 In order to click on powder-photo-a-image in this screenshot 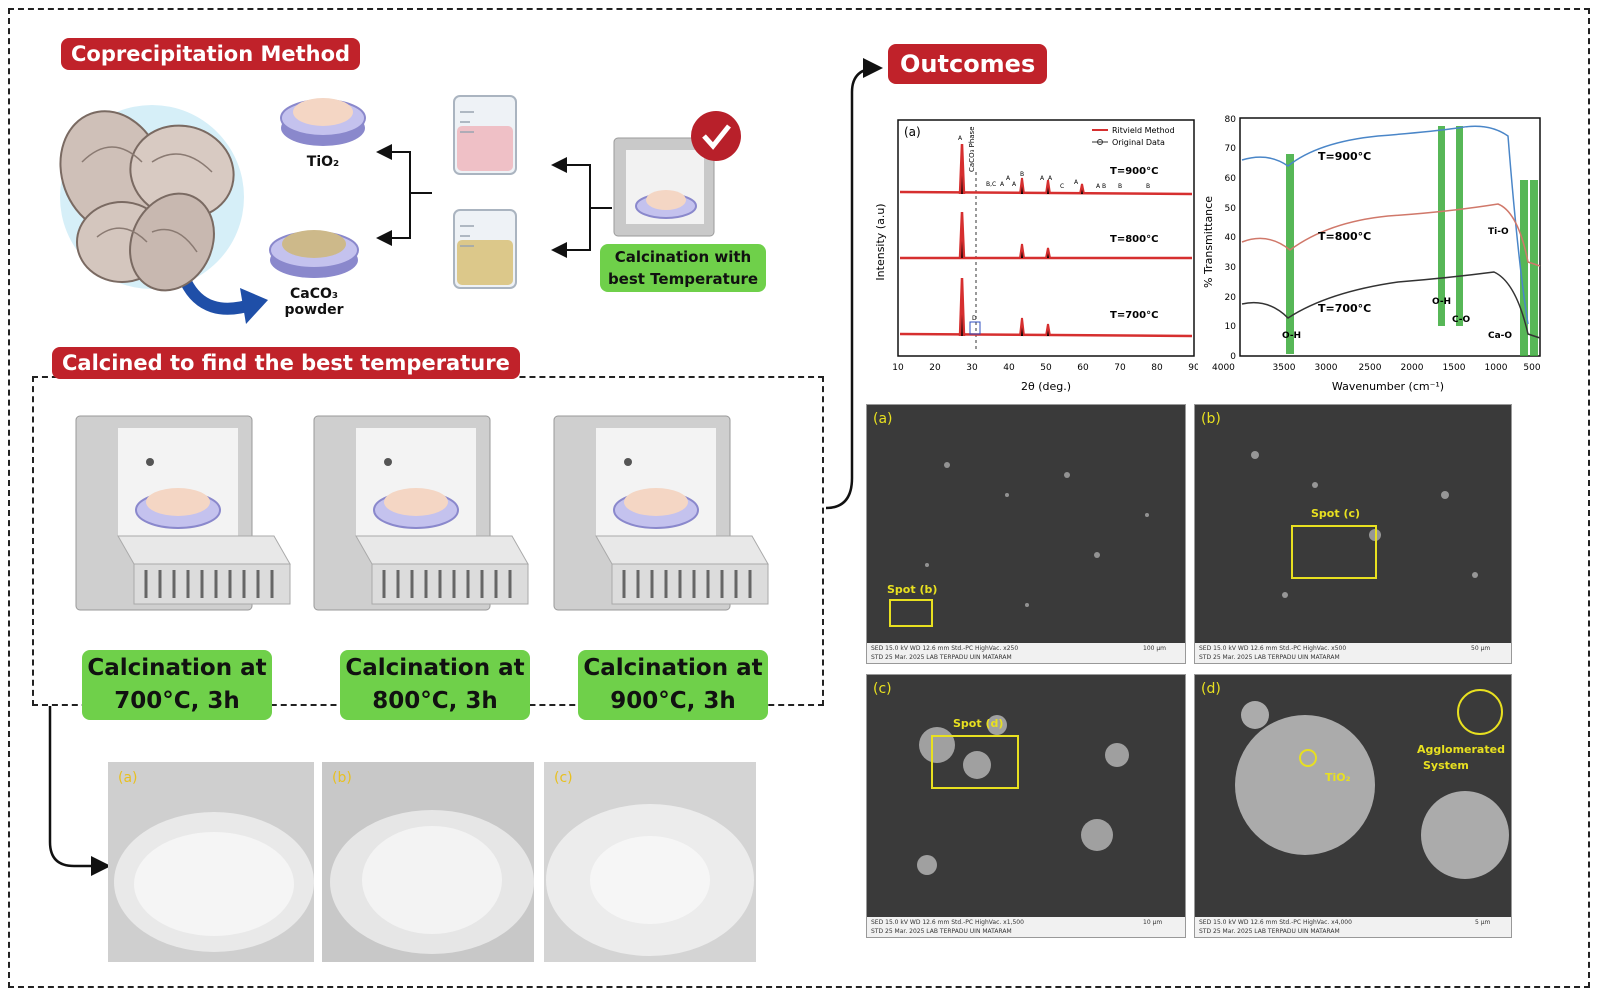, I will do `click(211, 862)`.